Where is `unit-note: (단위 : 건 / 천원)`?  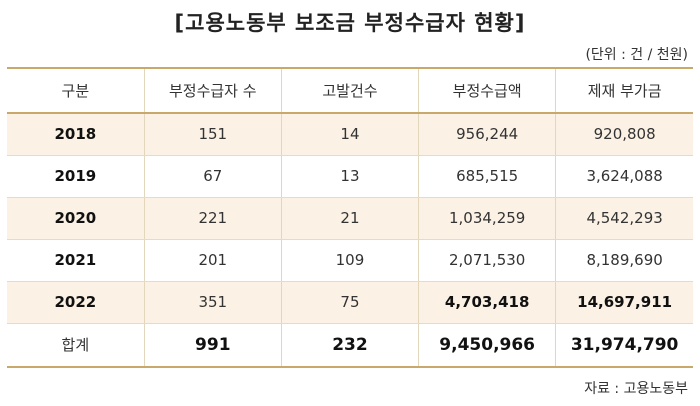
unit-note: (단위 : 건 / 천원) is located at coordinates (636, 55).